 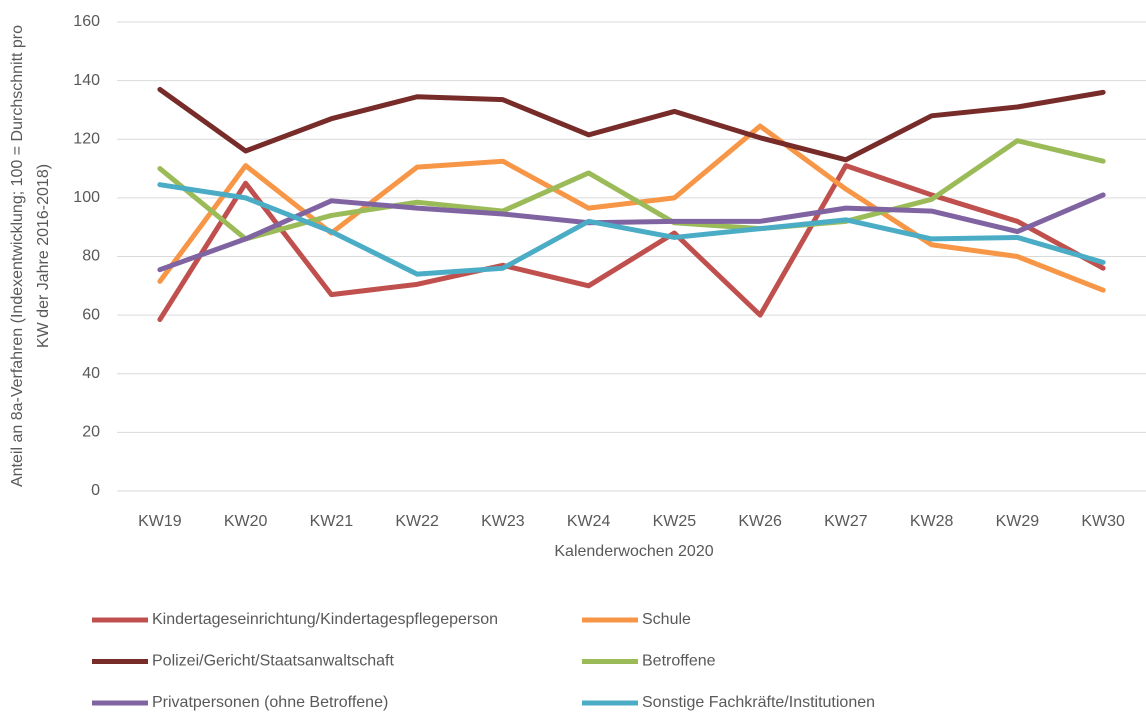 What do you see at coordinates (95, 490) in the screenshot?
I see `y-tick-label: 0` at bounding box center [95, 490].